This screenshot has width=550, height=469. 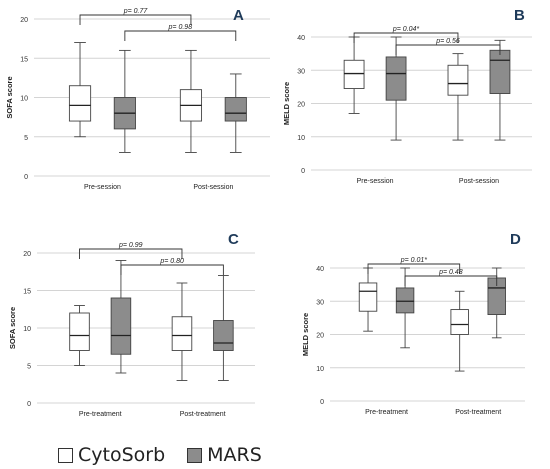 I want to click on p-value-label: p= 0.48, so click(x=450, y=272).